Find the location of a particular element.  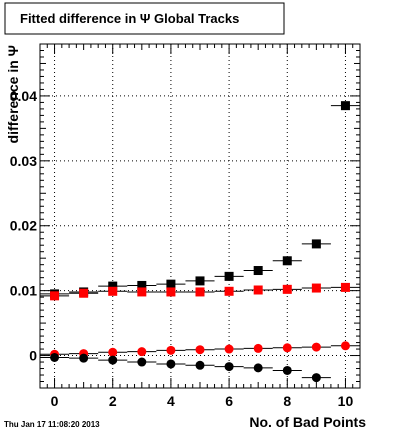

y-tick-label: 0.02 is located at coordinates (23, 226).